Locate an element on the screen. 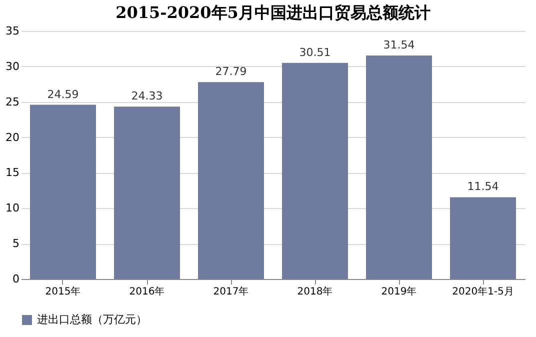  y-tick-label: 15 is located at coordinates (13, 173).